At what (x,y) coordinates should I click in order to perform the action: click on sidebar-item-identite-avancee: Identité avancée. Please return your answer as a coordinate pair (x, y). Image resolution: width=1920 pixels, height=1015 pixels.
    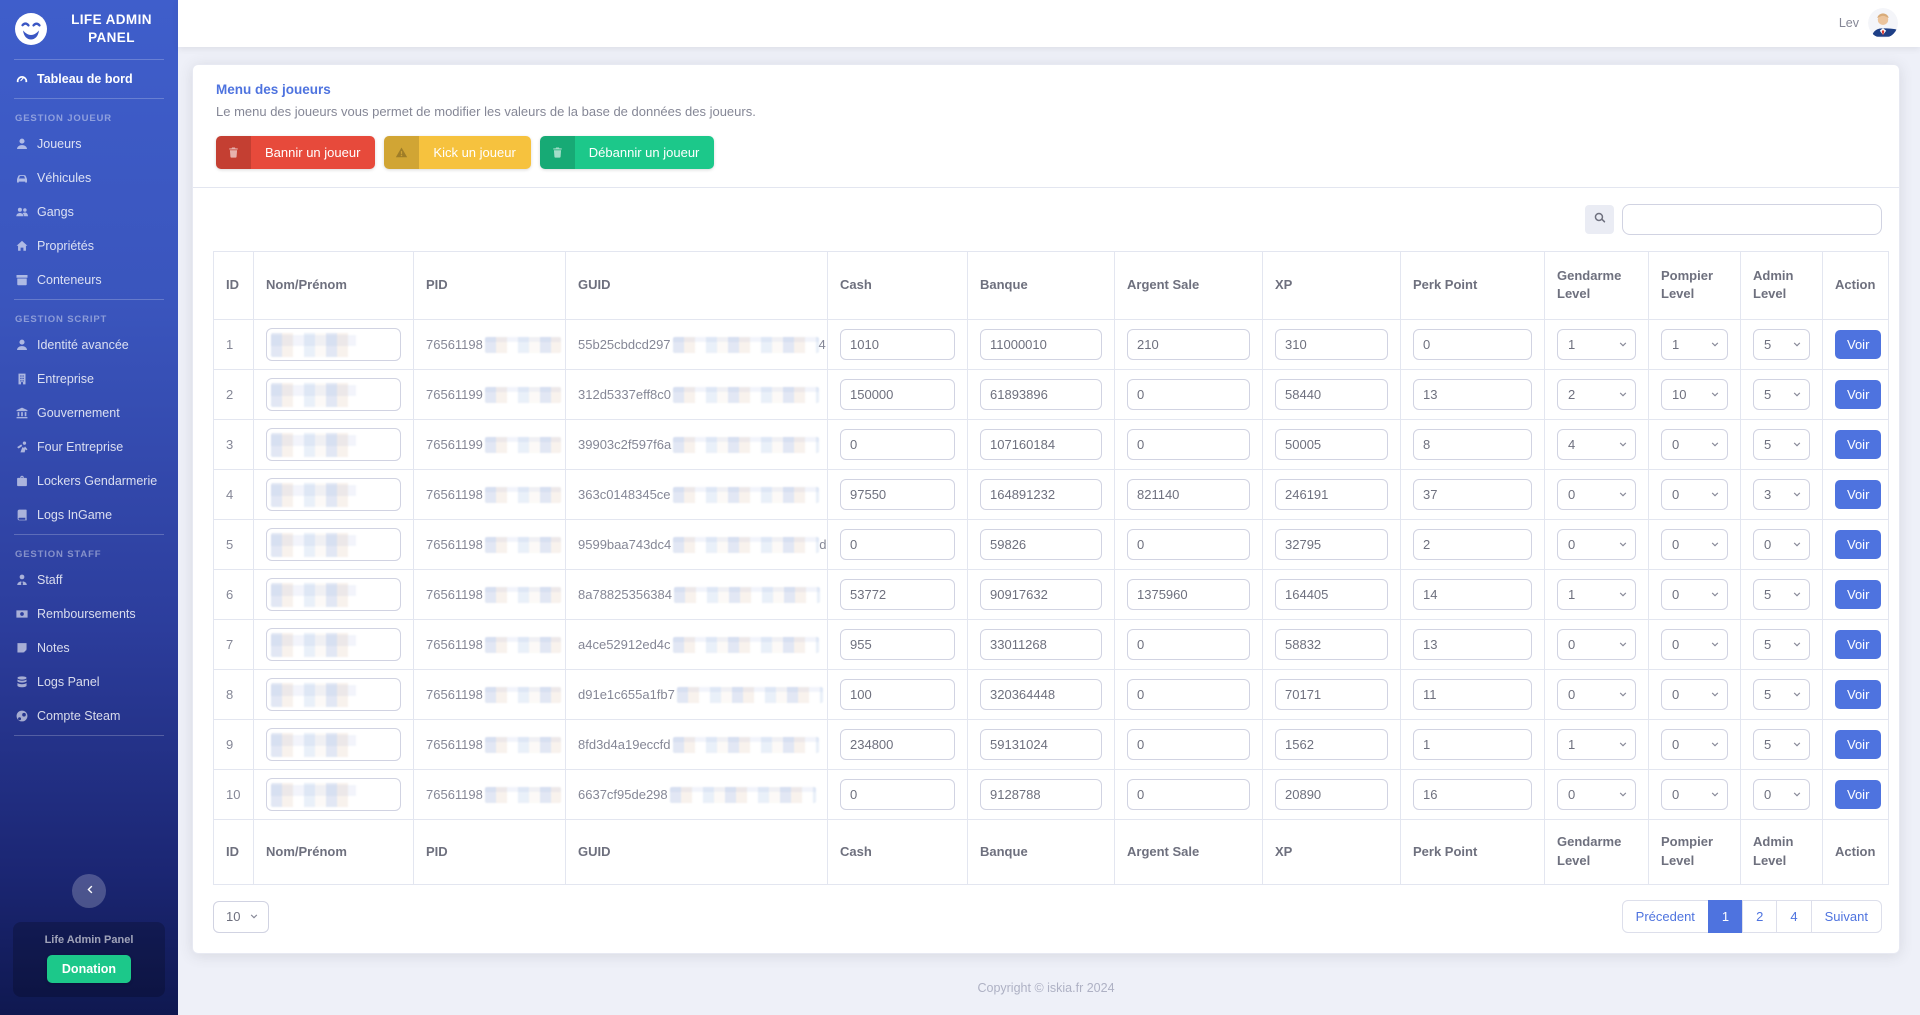
    Looking at the image, I should click on (89, 345).